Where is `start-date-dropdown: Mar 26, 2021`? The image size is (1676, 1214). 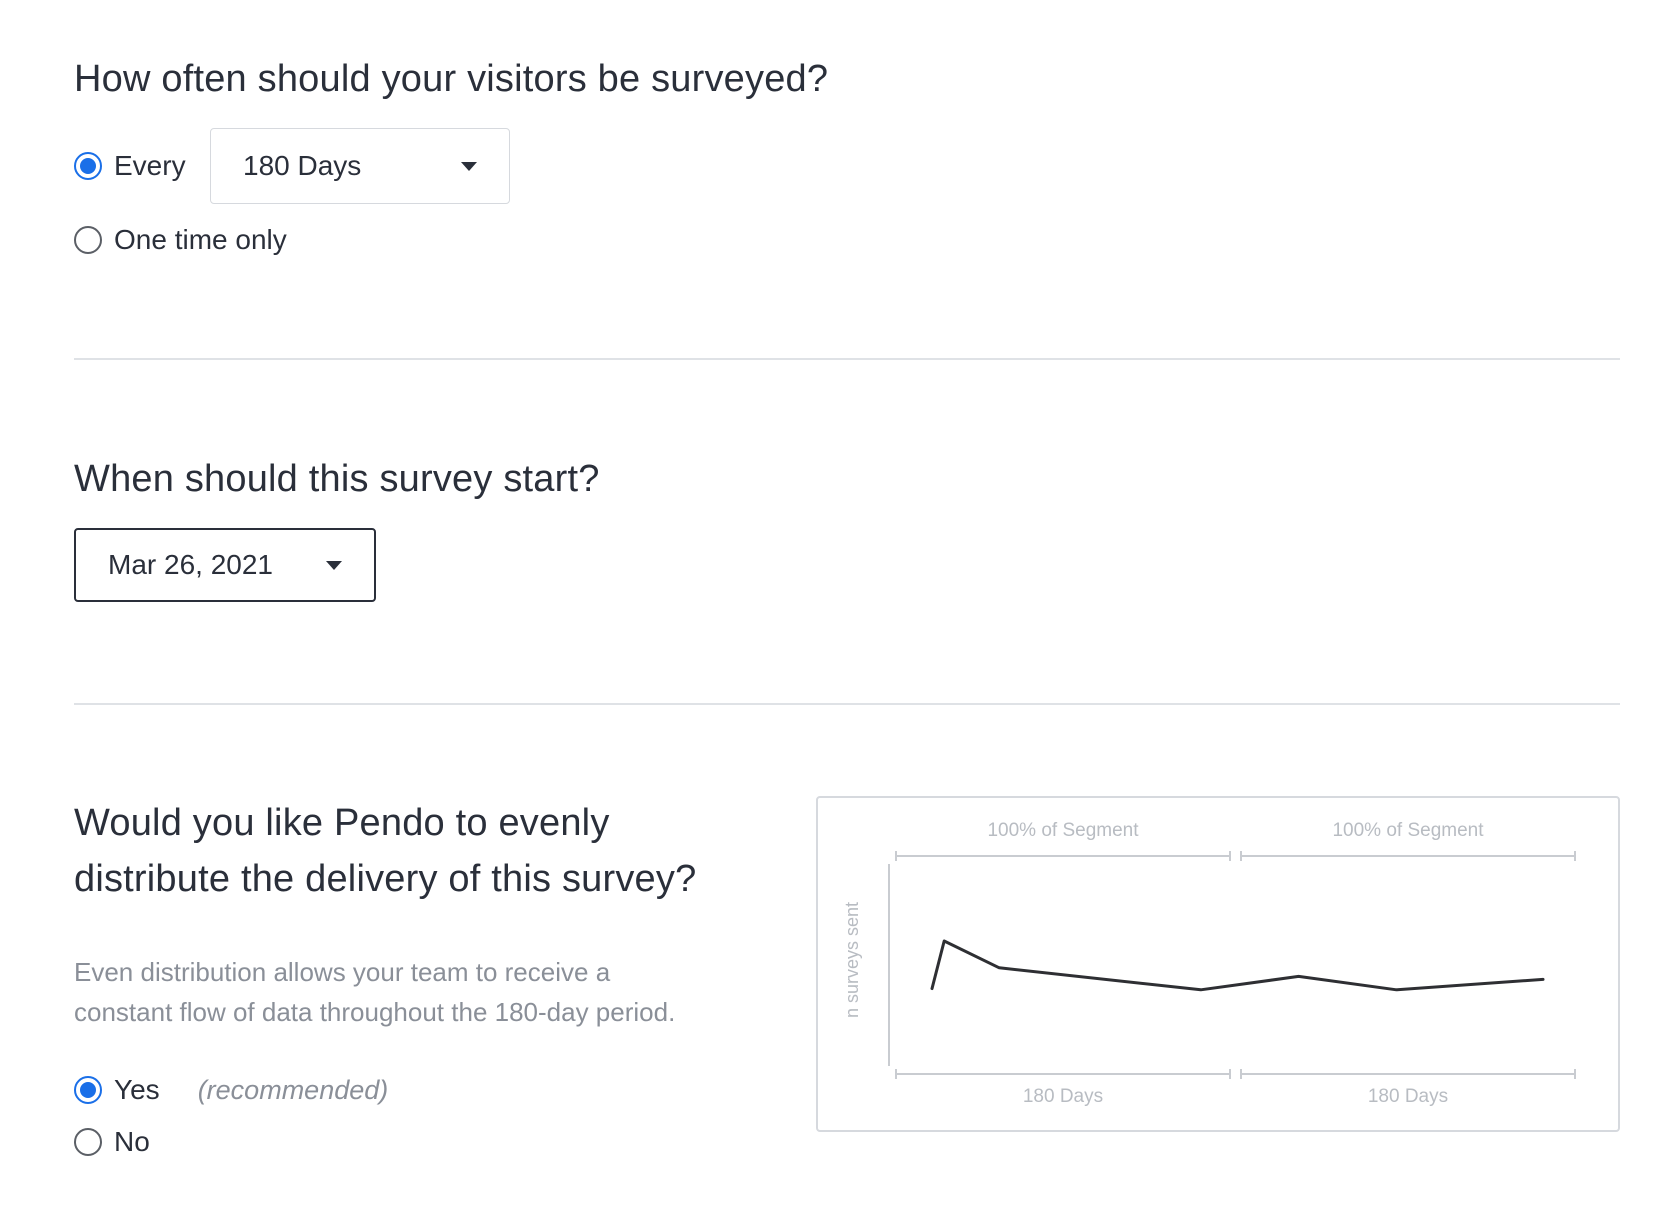
start-date-dropdown: Mar 26, 2021 is located at coordinates (225, 565).